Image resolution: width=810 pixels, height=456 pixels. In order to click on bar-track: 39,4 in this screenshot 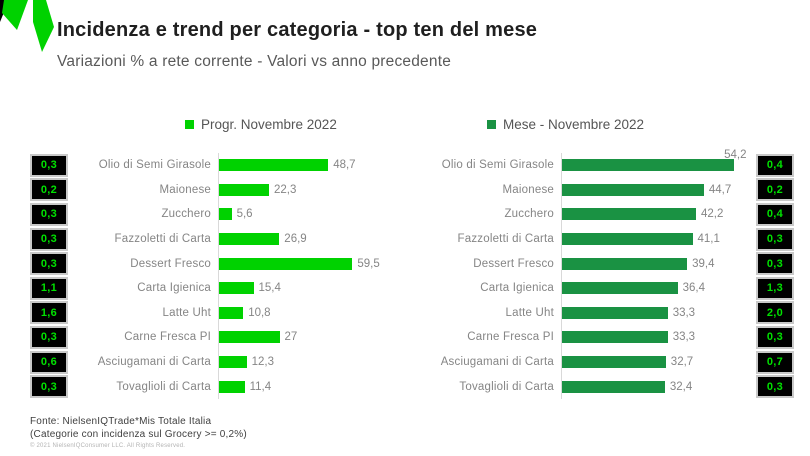, I will do `click(658, 263)`.